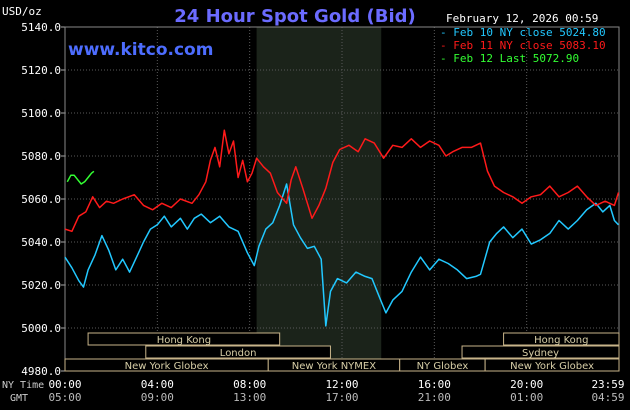  Describe the element at coordinates (41, 27) in the screenshot. I see `y-tick-label: 5140.0` at that location.